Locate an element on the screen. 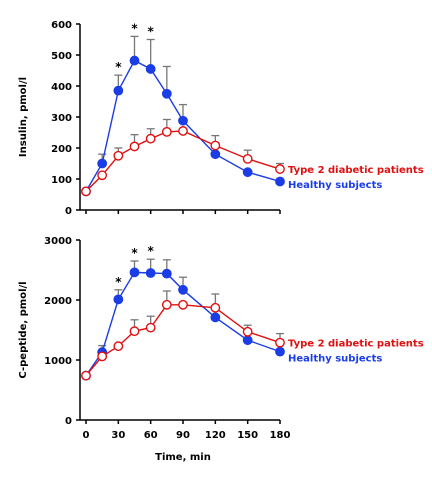  y-tick-label: 100 is located at coordinates (61, 180).